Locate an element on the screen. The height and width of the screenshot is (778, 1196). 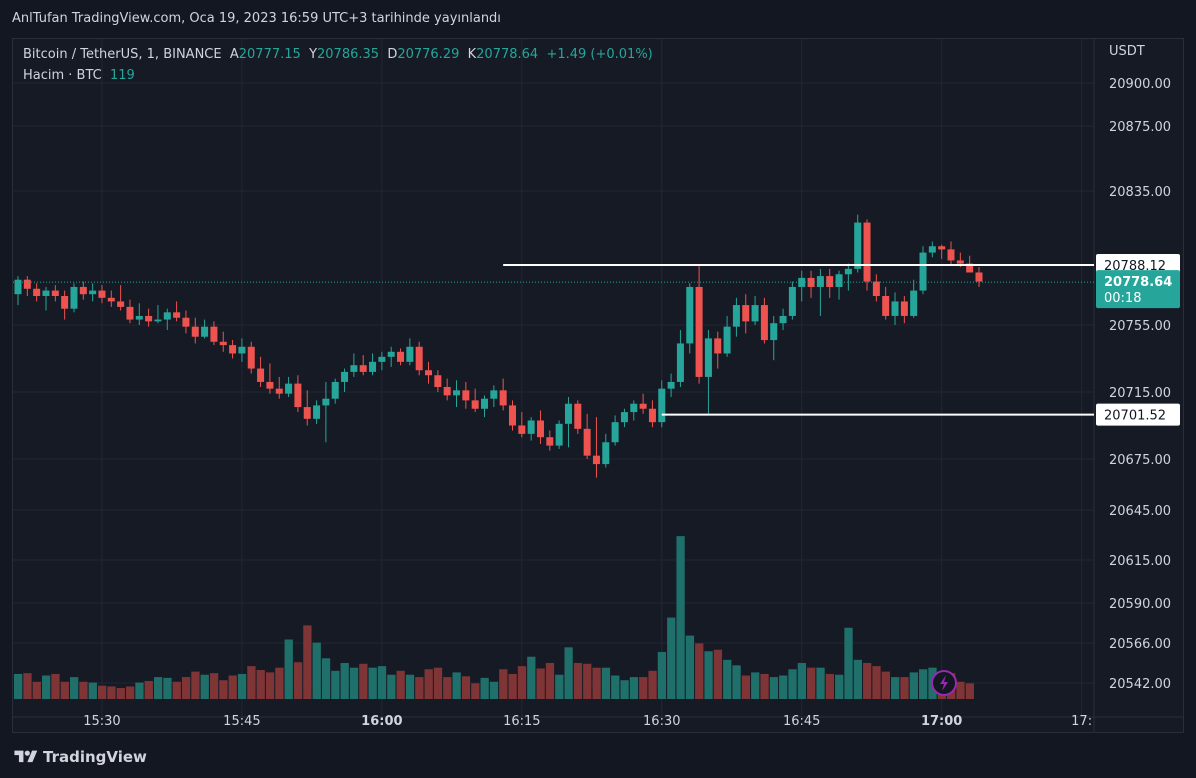
symbol-name: Bitcoin / TetherUS, 1, BINANCE is located at coordinates (122, 54).